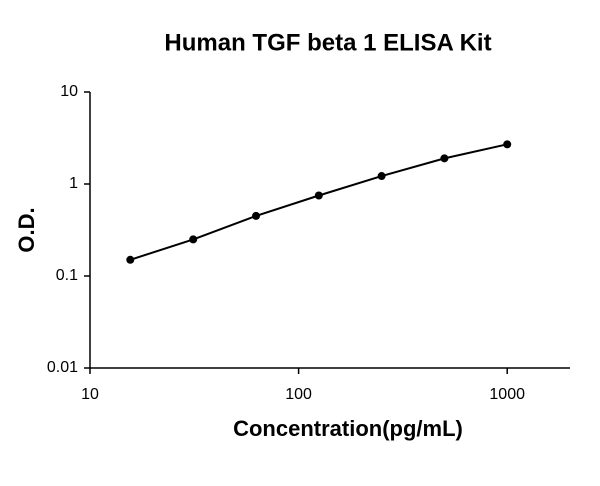  I want to click on y-tick-label: 1, so click(73, 183).